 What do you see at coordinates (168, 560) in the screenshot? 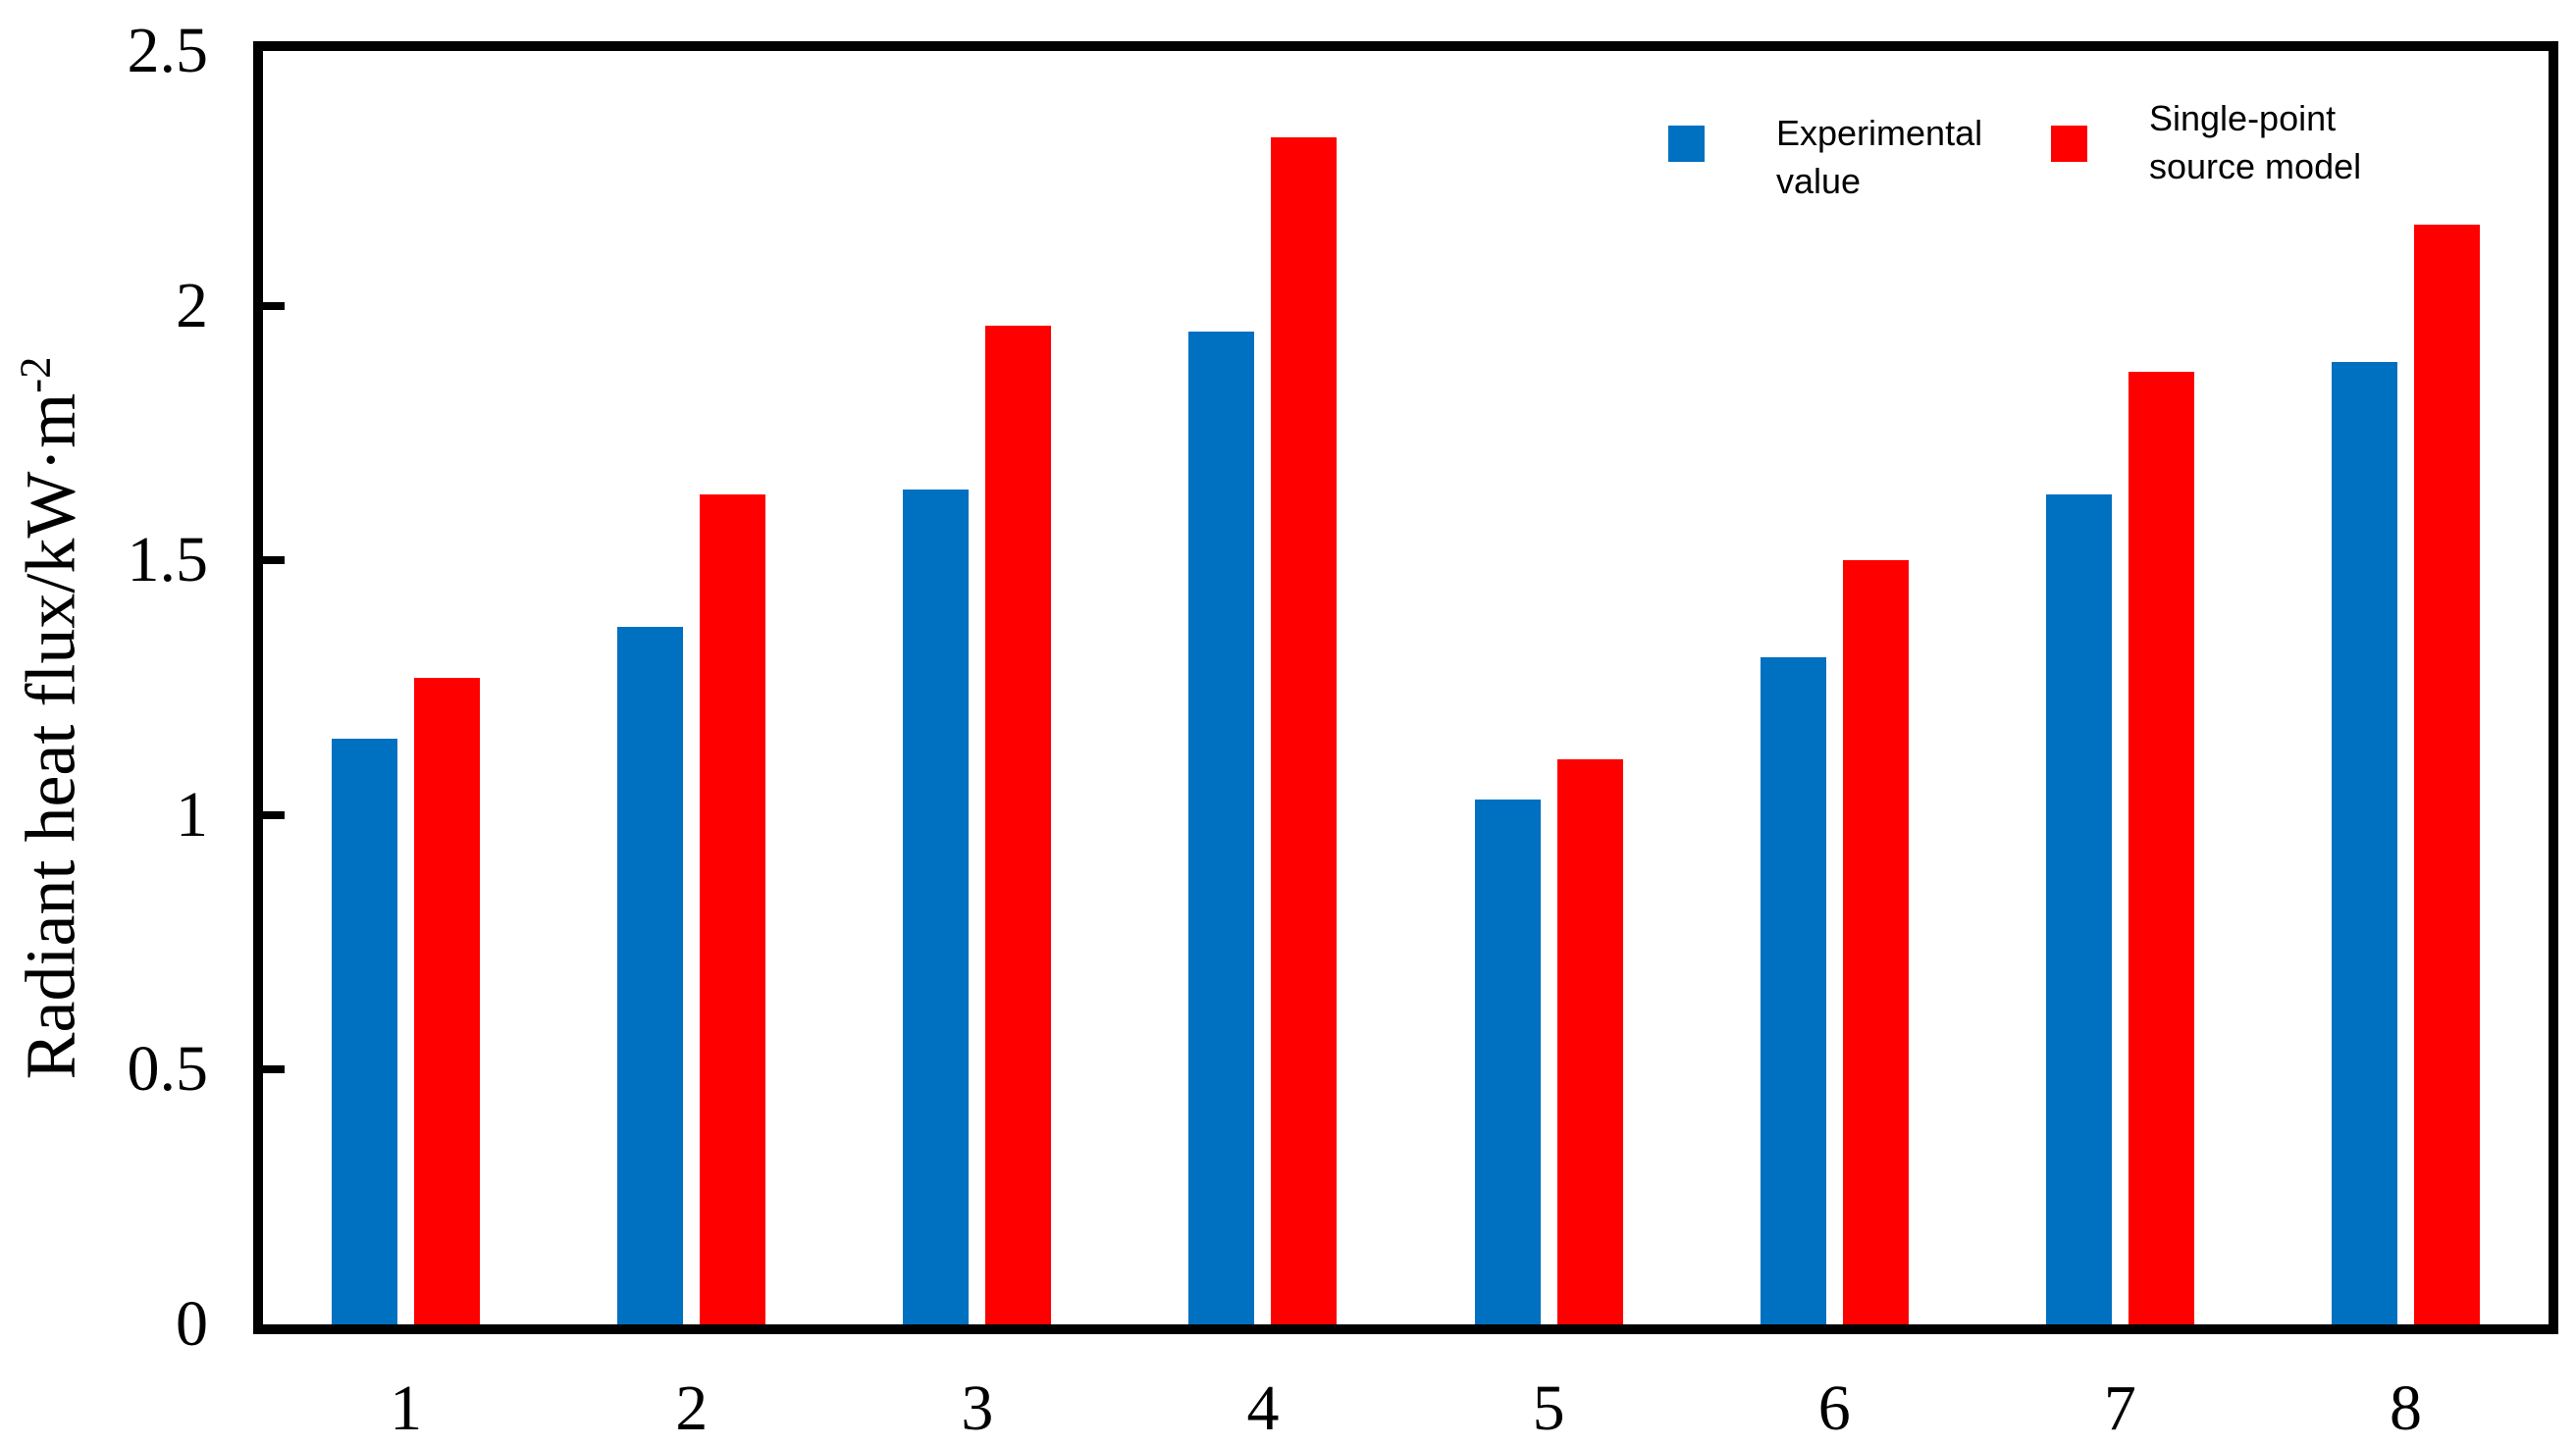
I see `y-tick-label-1.5: 1.5` at bounding box center [168, 560].